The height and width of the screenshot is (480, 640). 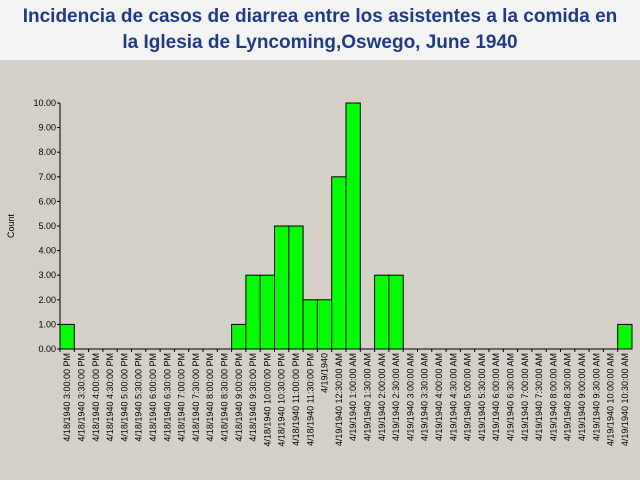 I want to click on y-tick-label: 9.00, so click(x=47, y=128).